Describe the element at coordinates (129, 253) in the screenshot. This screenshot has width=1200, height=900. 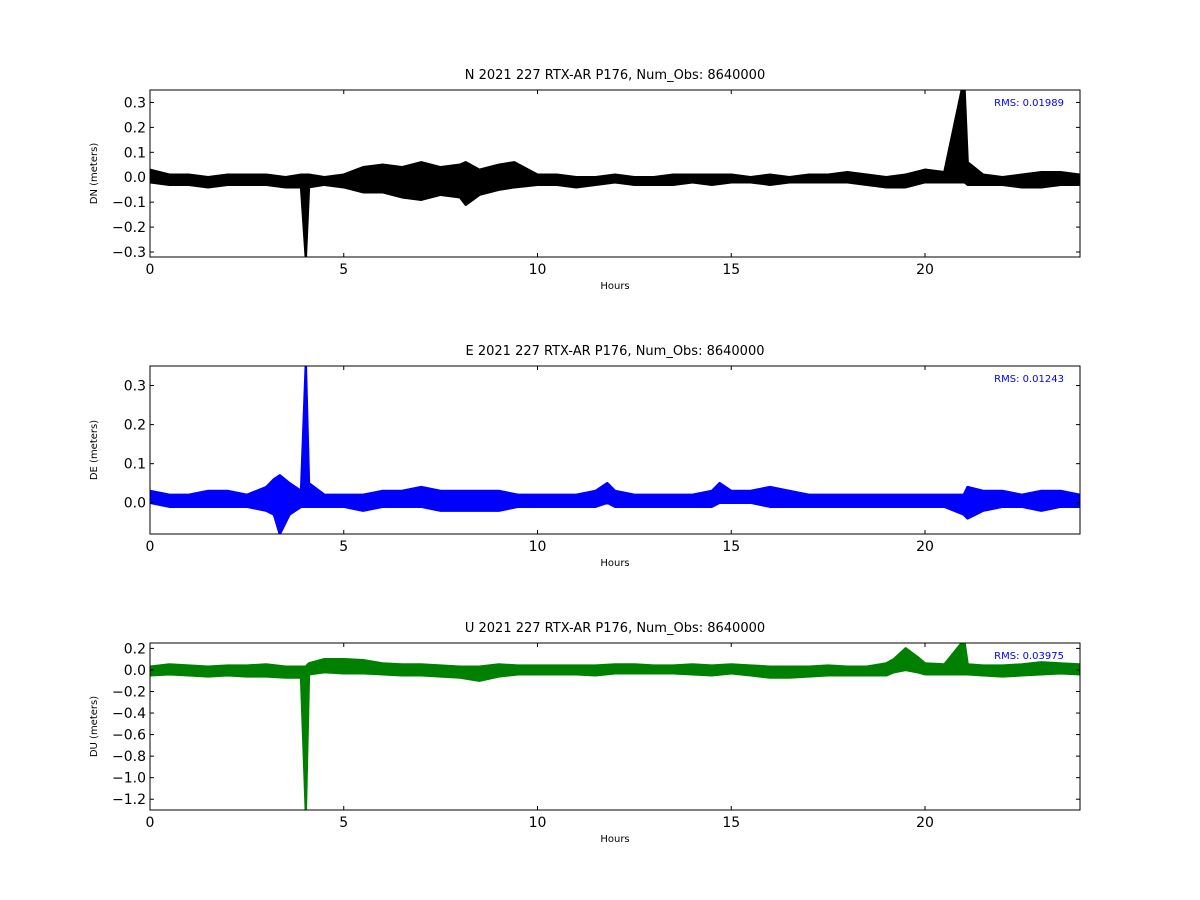
I see `y-tick-label: −0.3` at that location.